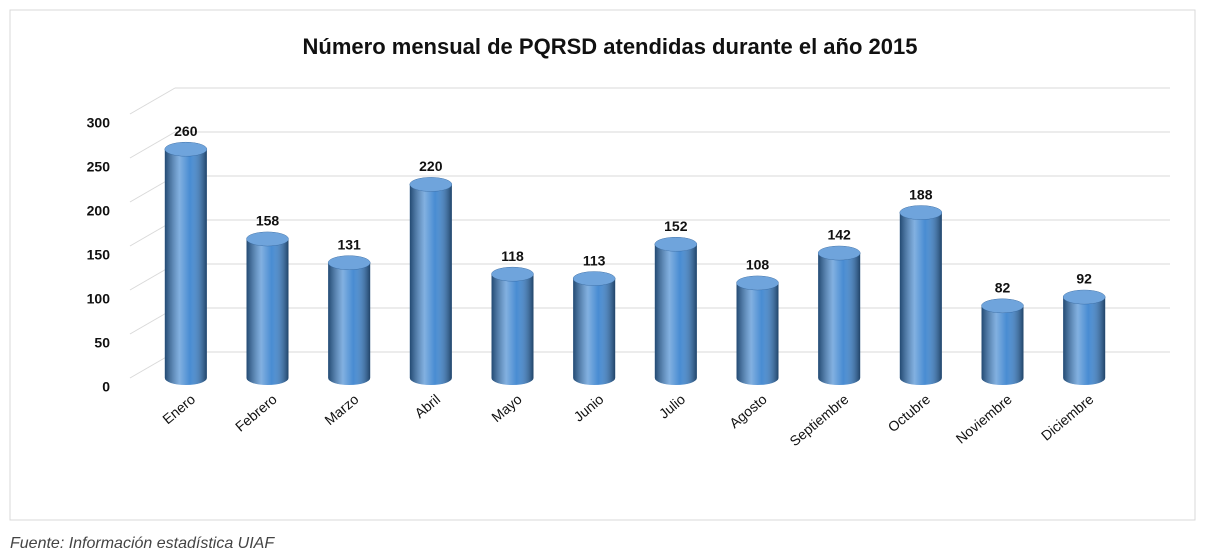 The width and height of the screenshot is (1208, 554). I want to click on value-label: 142, so click(839, 235).